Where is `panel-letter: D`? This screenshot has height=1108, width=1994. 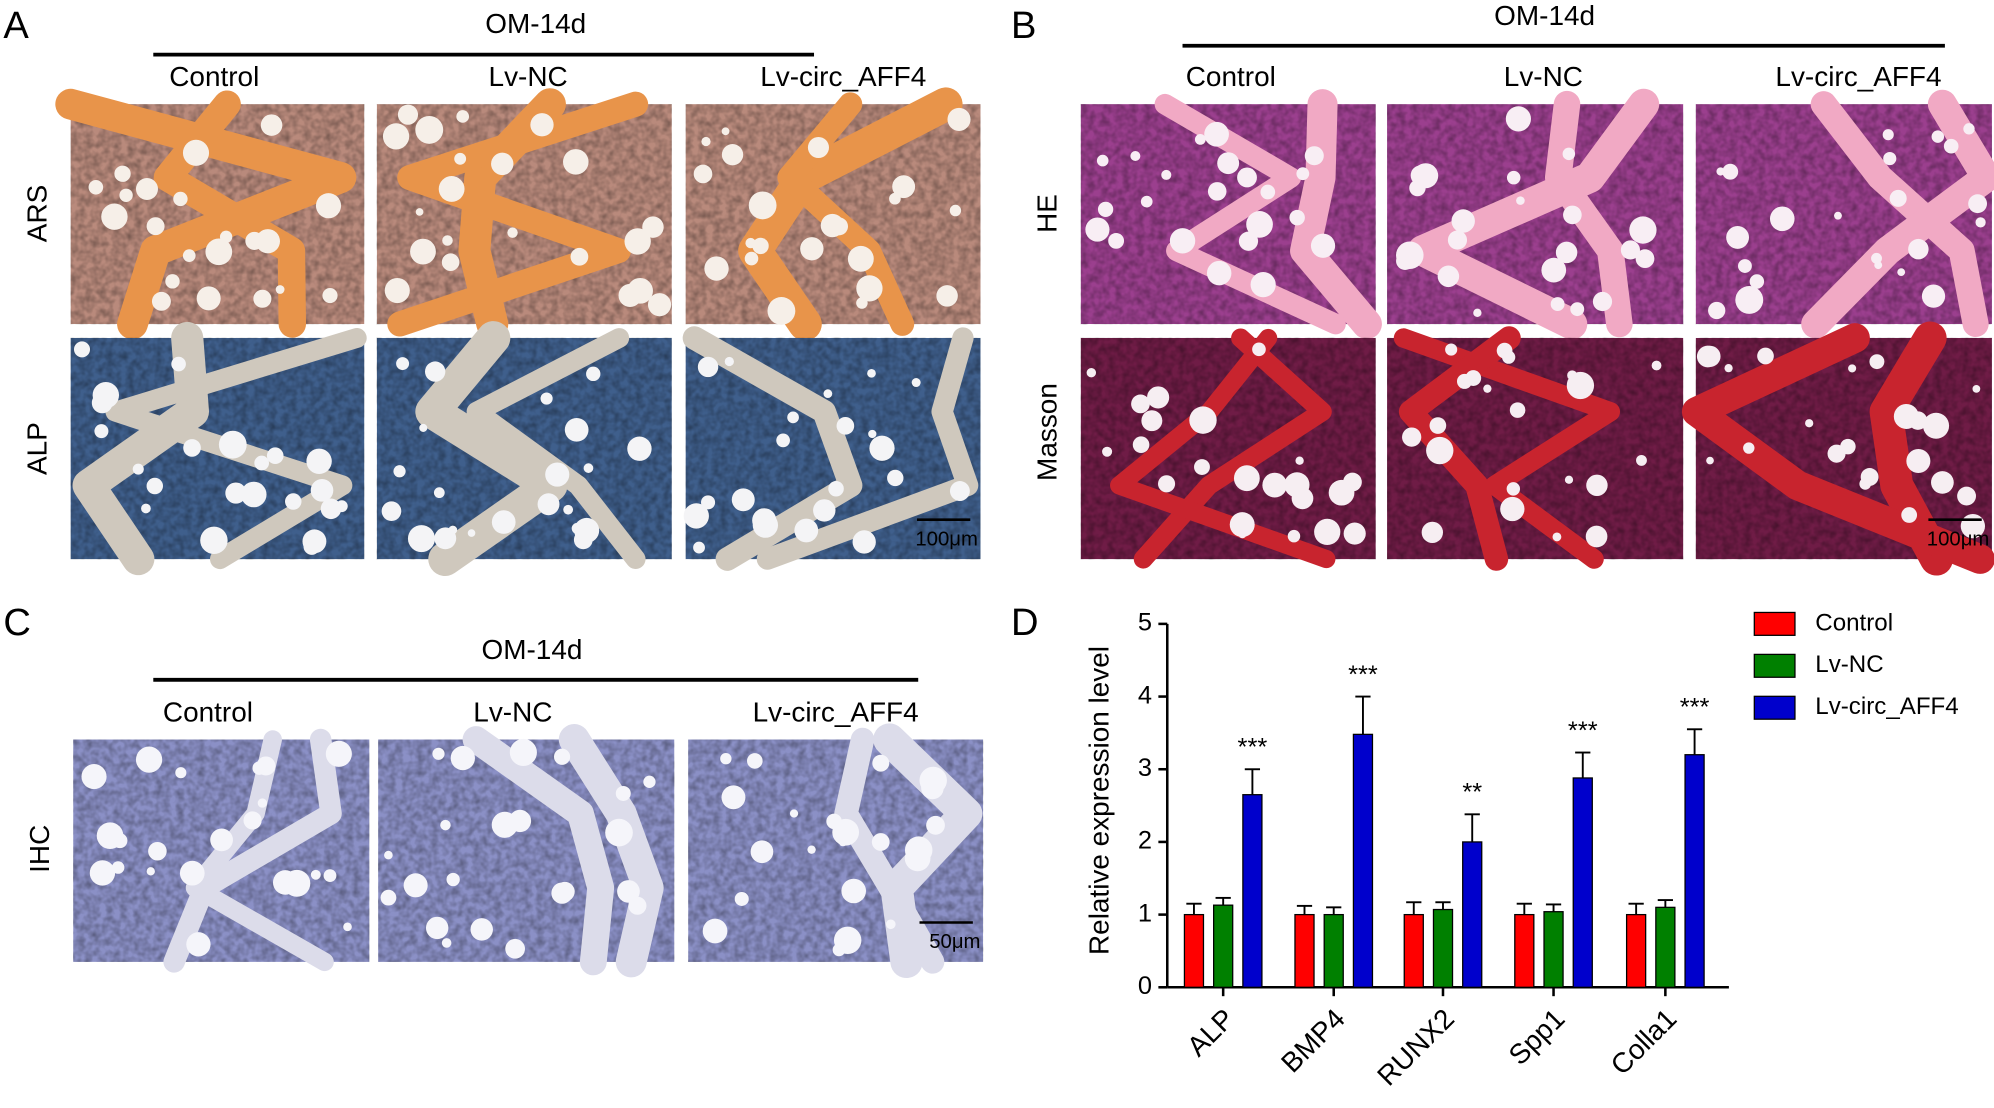
panel-letter: D is located at coordinates (1025, 623).